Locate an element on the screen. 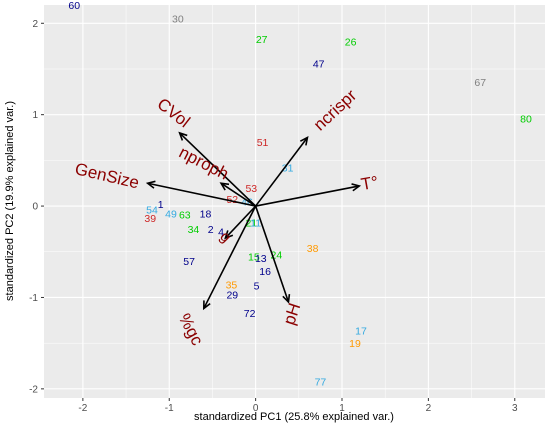 This screenshot has height=428, width=550. point-label: 49 is located at coordinates (171, 214).